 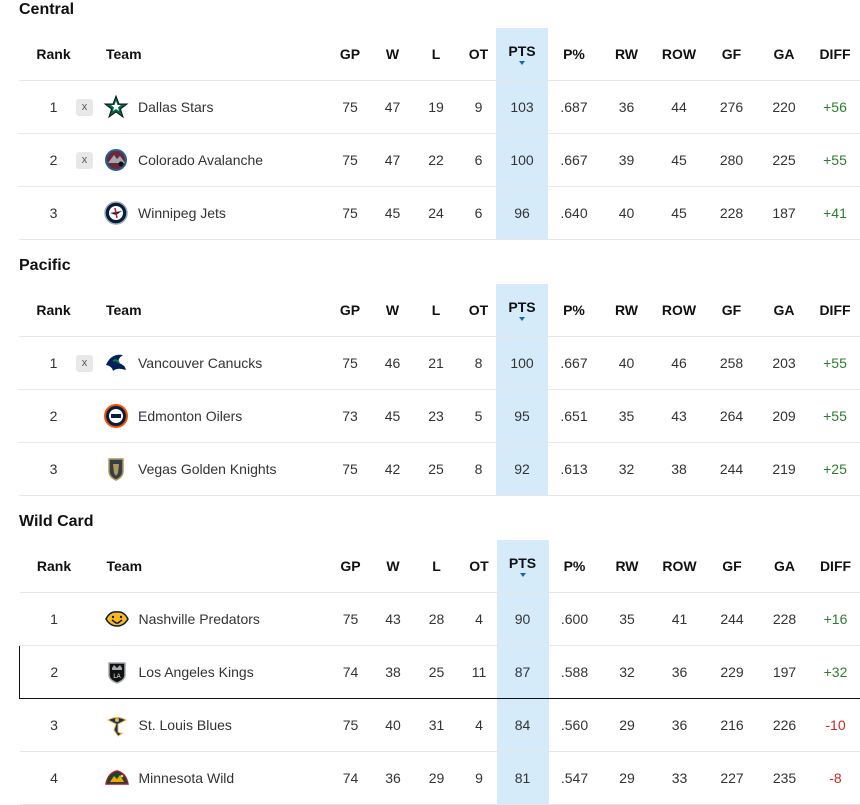 I want to click on team-name-link: Edmonton Oilers, so click(x=190, y=416).